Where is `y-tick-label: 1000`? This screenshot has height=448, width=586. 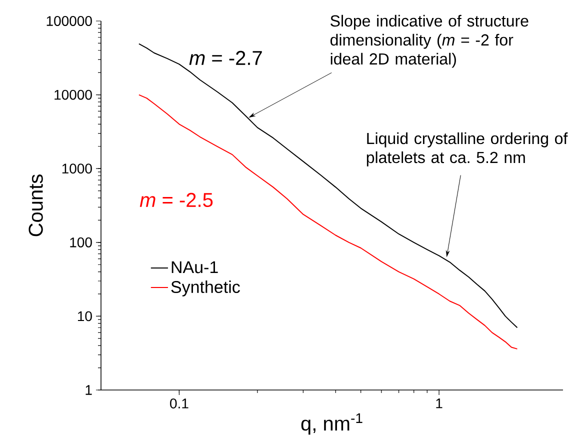 y-tick-label: 1000 is located at coordinates (77, 169).